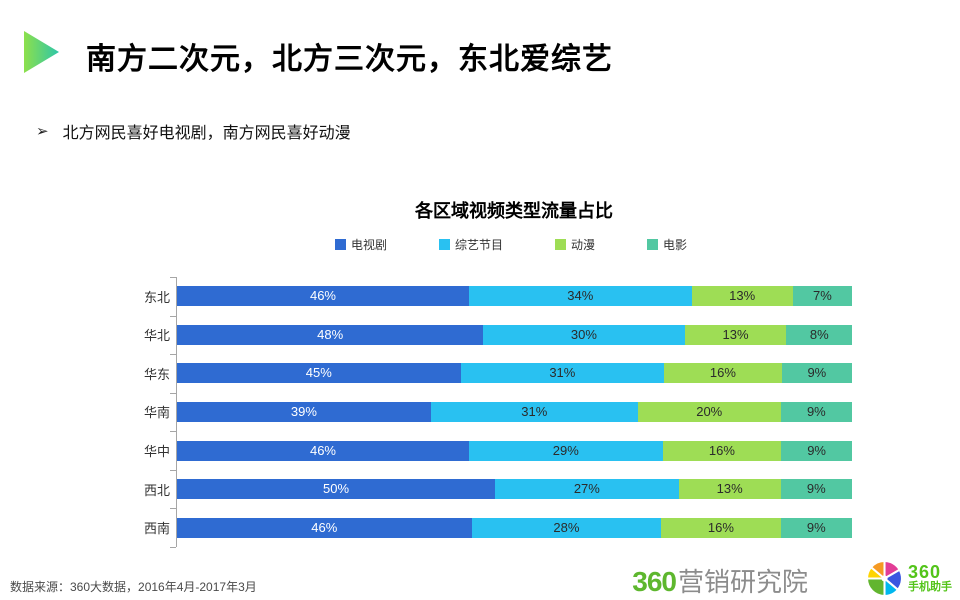 The width and height of the screenshot is (960, 600). Describe the element at coordinates (580, 296) in the screenshot. I see `bar-segment: 34%` at that location.